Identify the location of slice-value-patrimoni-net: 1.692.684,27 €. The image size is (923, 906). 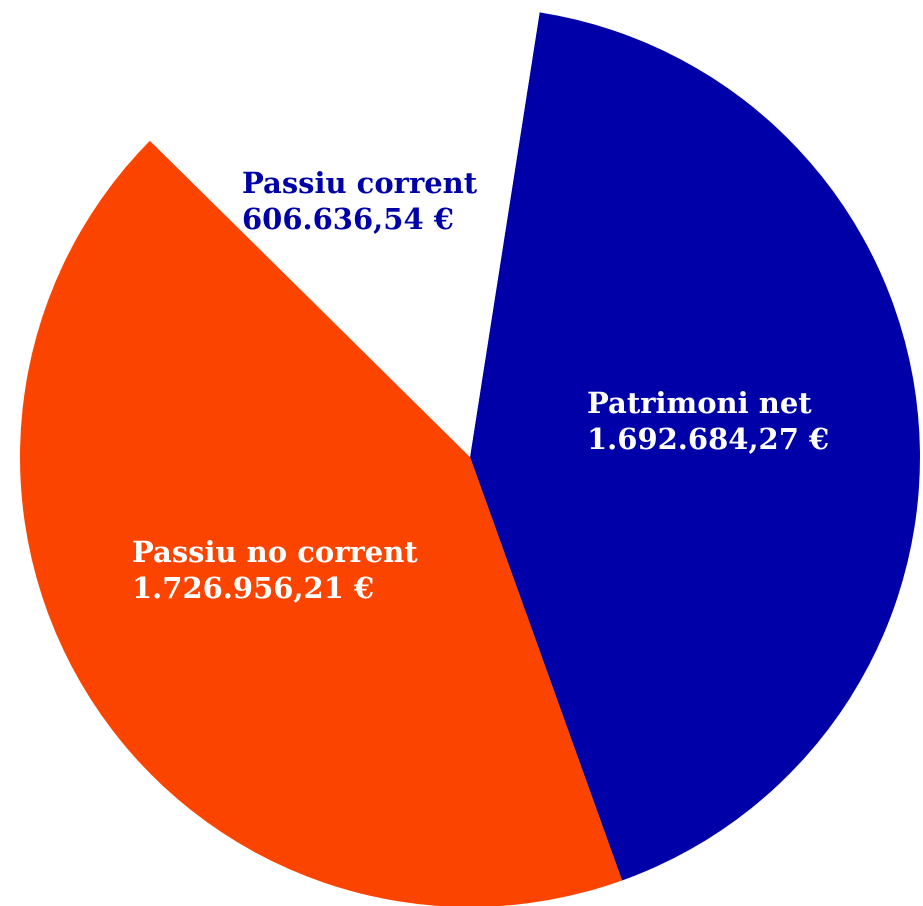
(708, 439).